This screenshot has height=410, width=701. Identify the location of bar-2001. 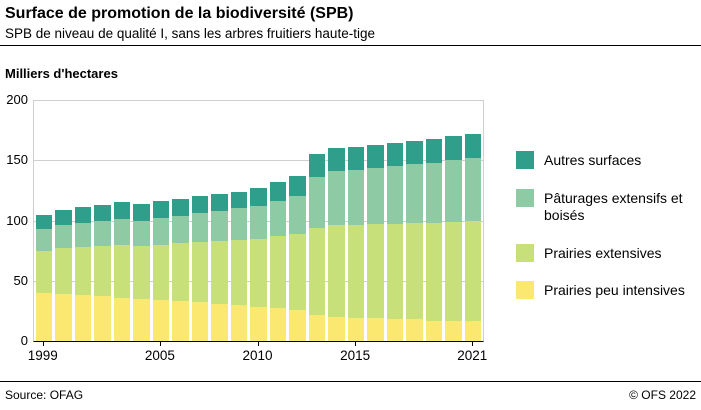
(83, 274).